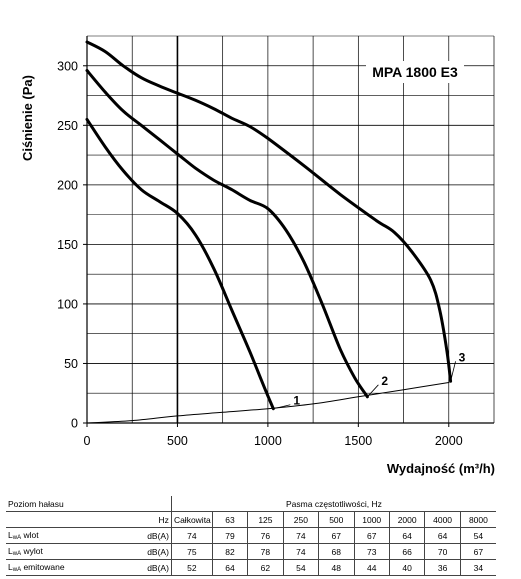 Image resolution: width=521 pixels, height=579 pixels. I want to click on table-cell: 40, so click(407, 567).